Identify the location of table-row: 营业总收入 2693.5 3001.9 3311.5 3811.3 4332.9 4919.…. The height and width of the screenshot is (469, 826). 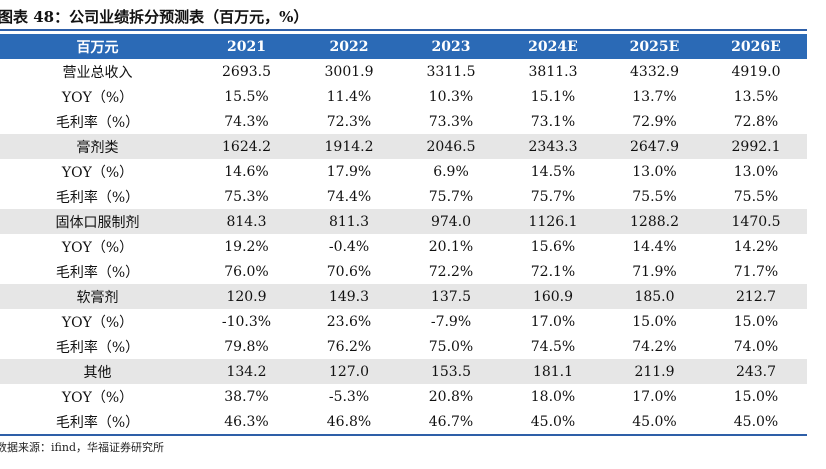
(403, 71).